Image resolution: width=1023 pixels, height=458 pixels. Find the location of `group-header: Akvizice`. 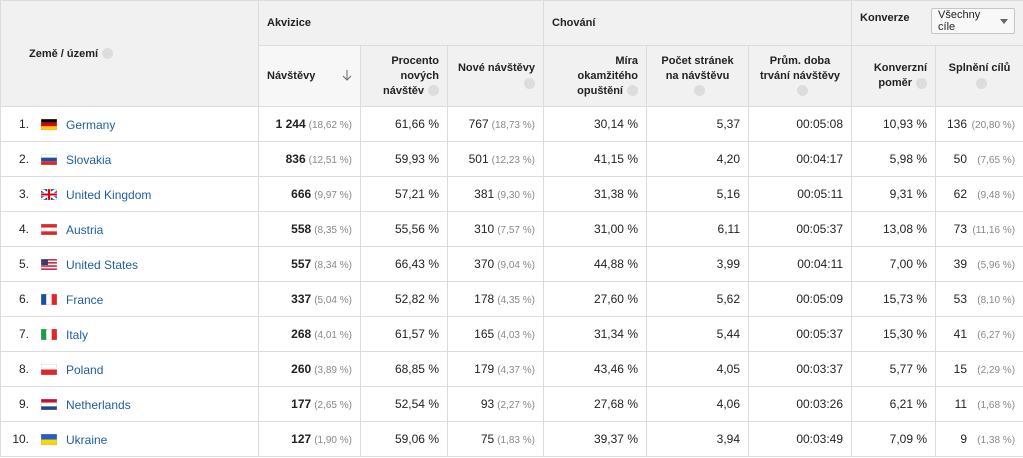

group-header: Akvizice is located at coordinates (401, 23).